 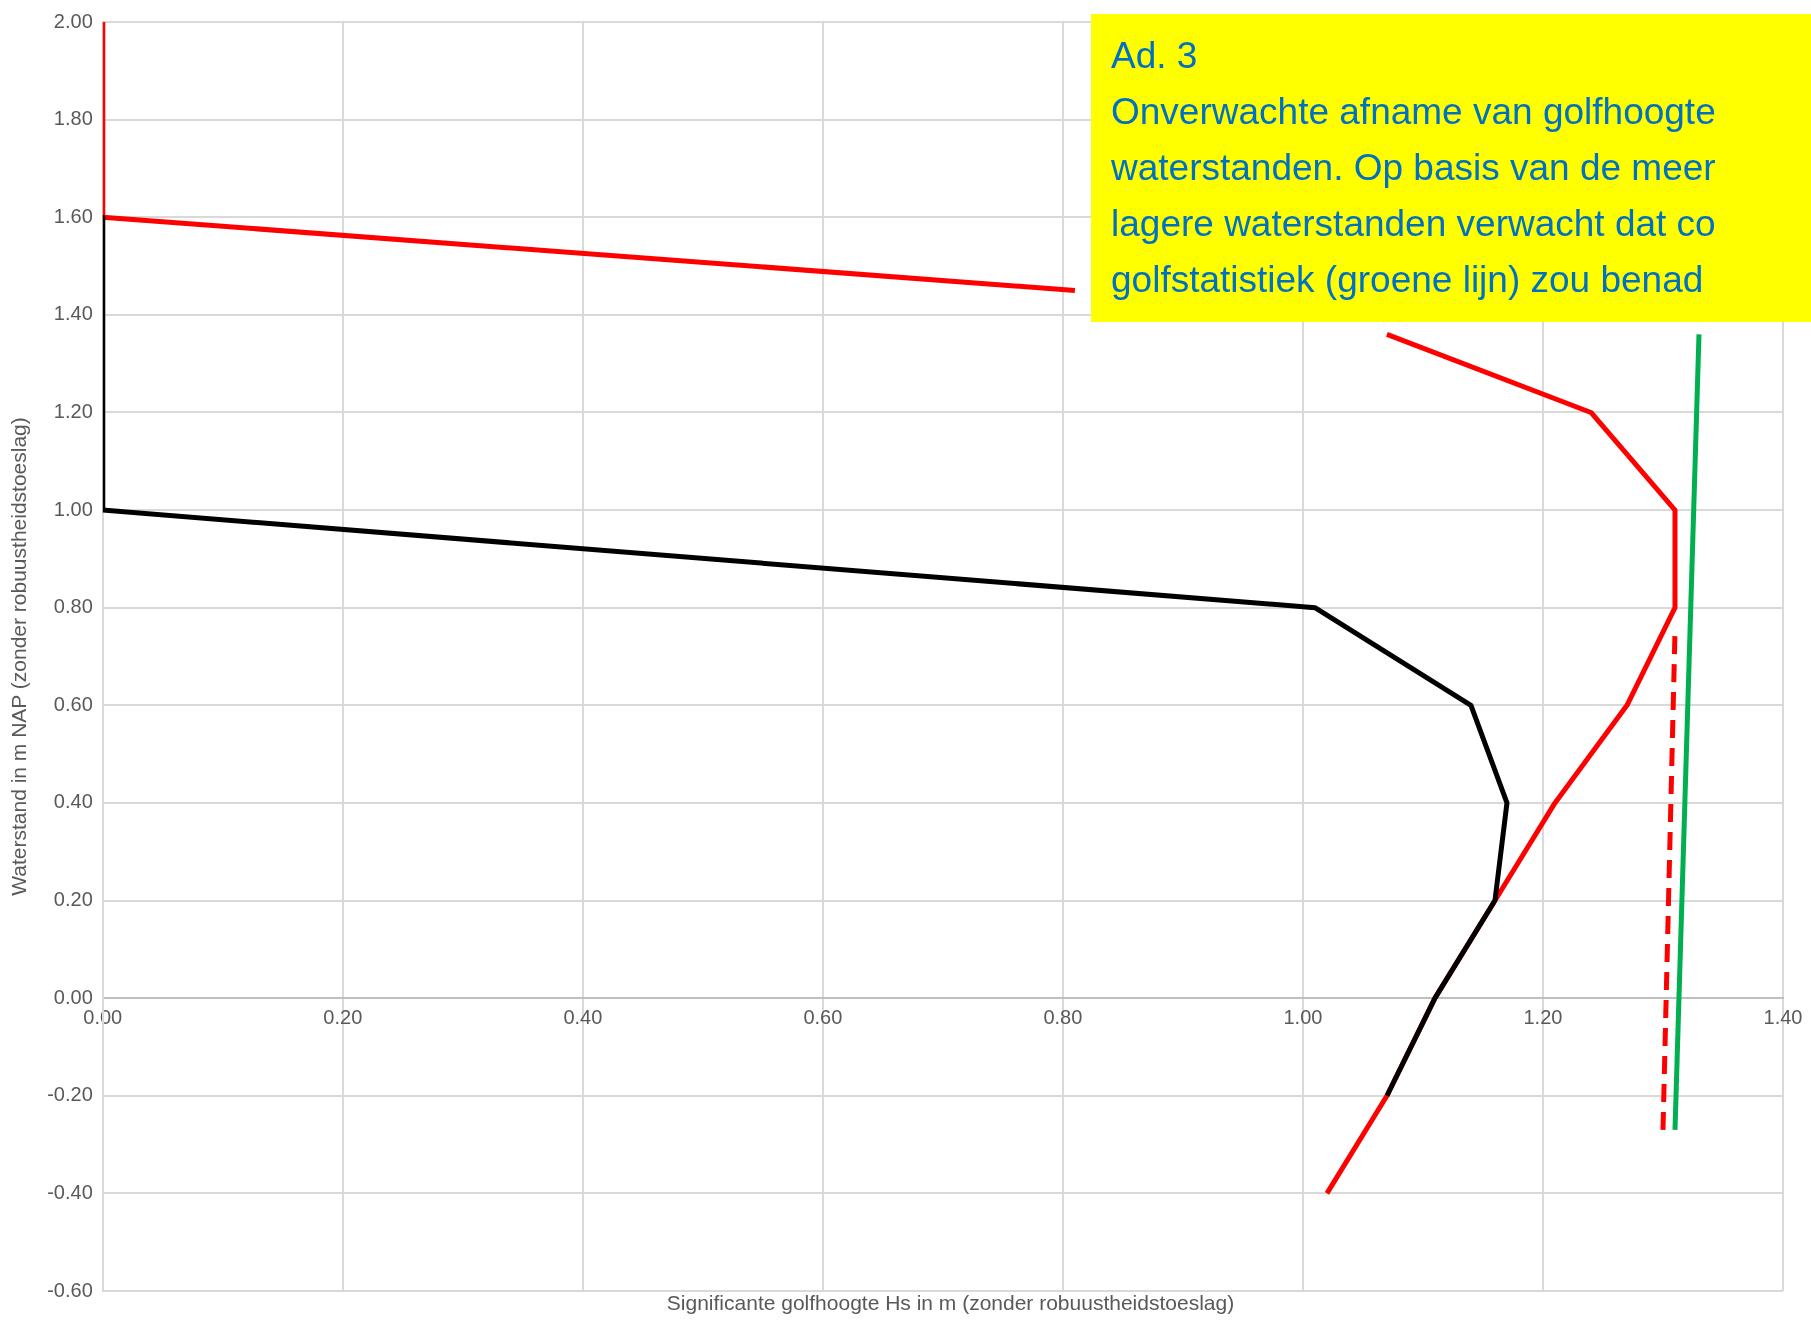 What do you see at coordinates (73, 313) in the screenshot?
I see `y-tick-label: 1.40` at bounding box center [73, 313].